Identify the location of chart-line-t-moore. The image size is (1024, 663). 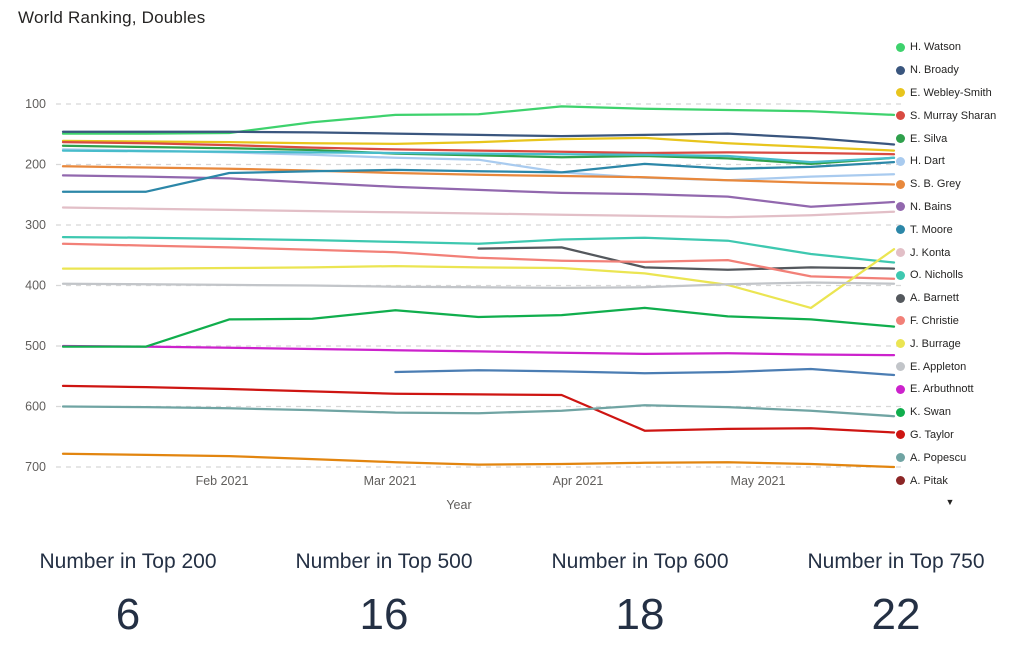
(478, 176).